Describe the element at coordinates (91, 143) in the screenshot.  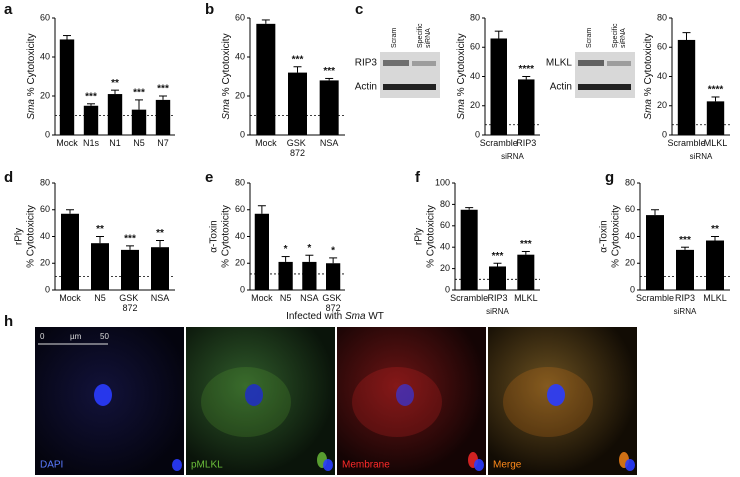
I see `x-tick-label: N1s` at that location.